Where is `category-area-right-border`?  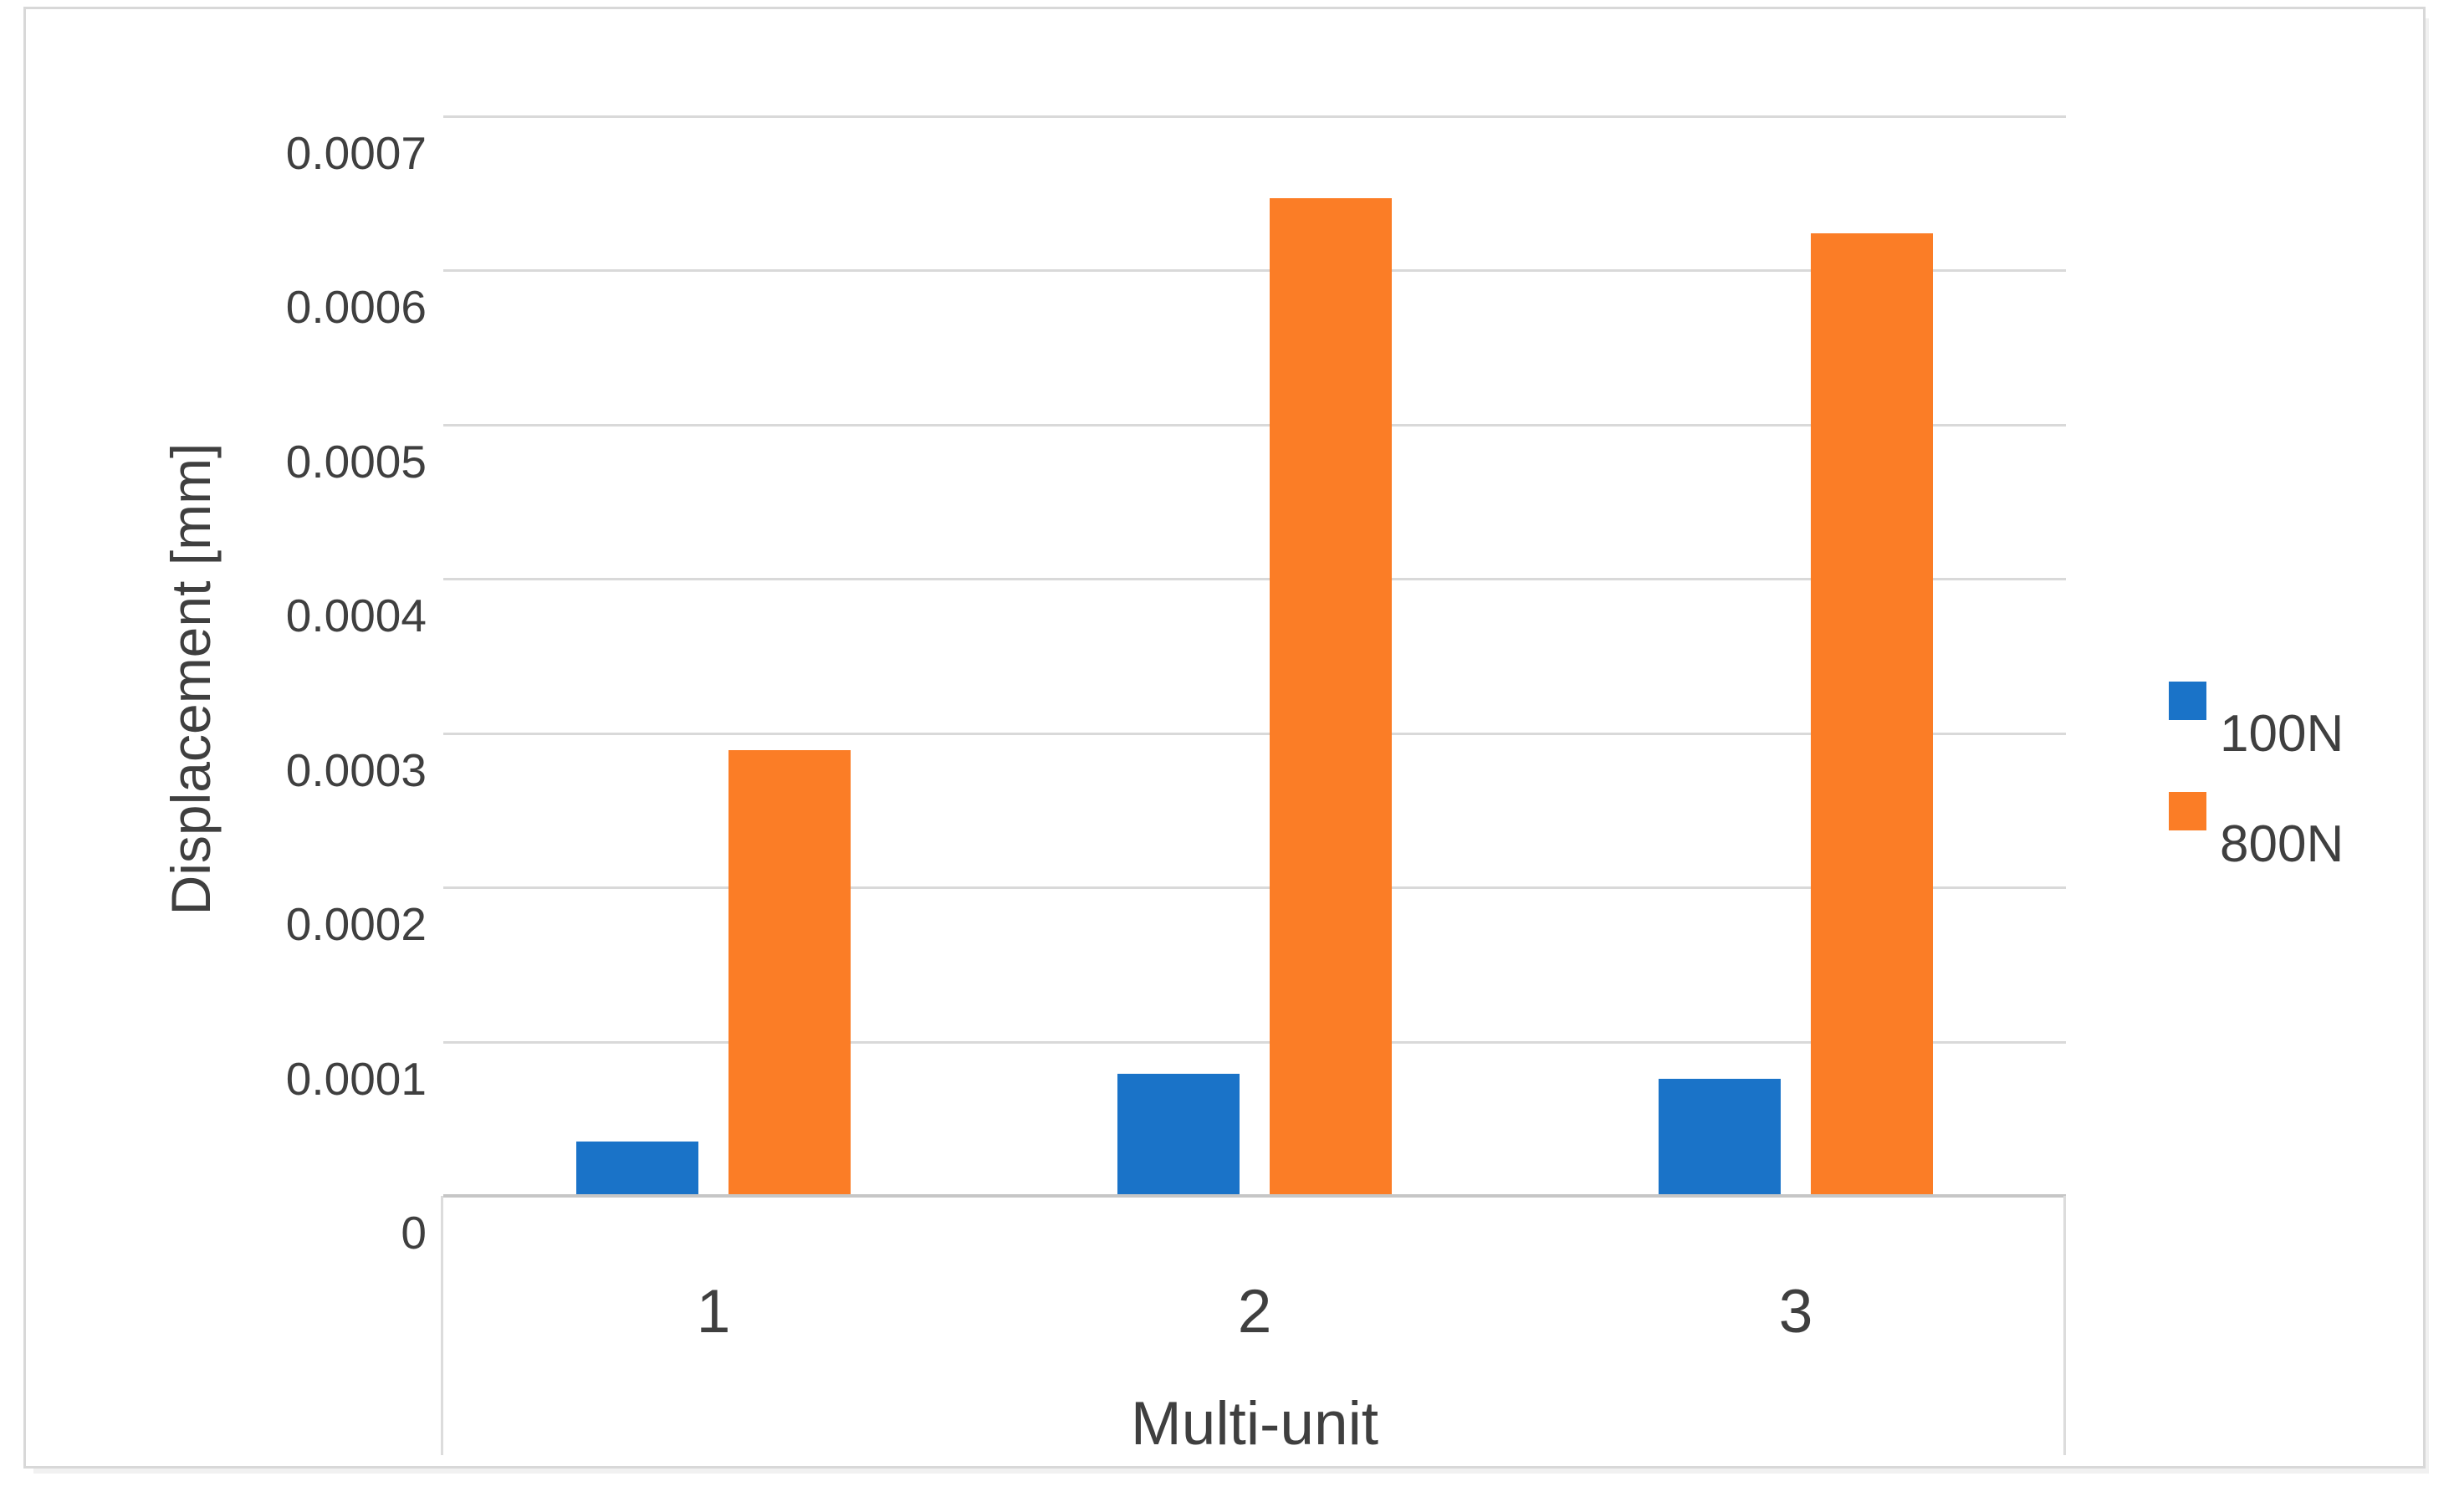 category-area-right-border is located at coordinates (2064, 1325).